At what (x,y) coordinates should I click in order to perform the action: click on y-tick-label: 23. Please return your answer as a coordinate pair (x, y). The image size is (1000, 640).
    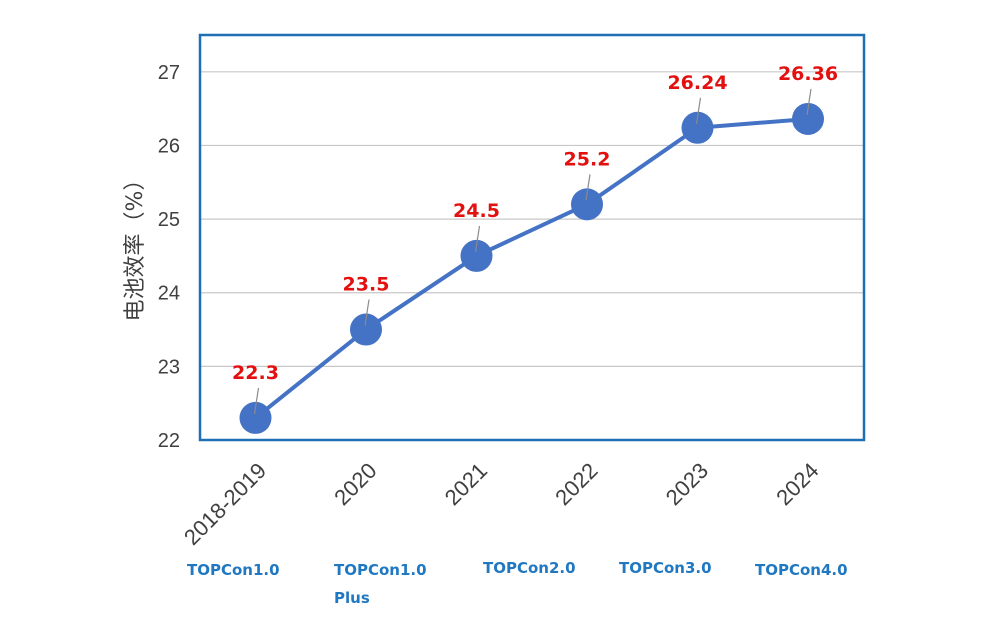
    Looking at the image, I should click on (169, 367).